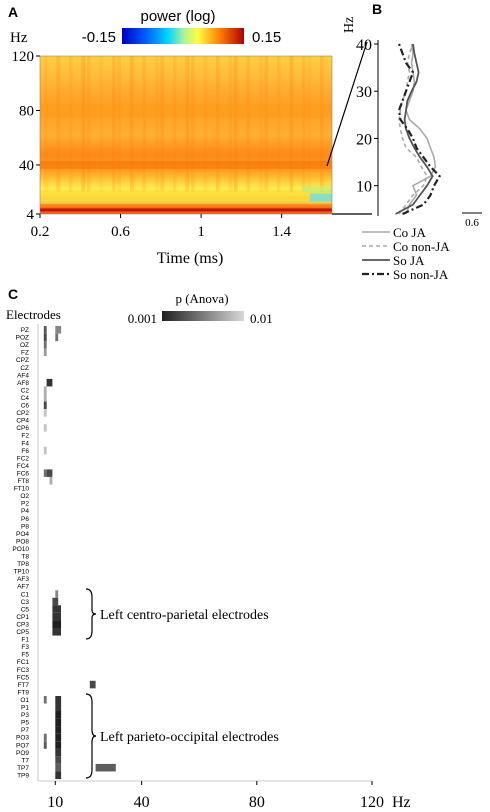 This screenshot has width=490, height=812. I want to click on electrodes-header: Electrodes, so click(33, 314).